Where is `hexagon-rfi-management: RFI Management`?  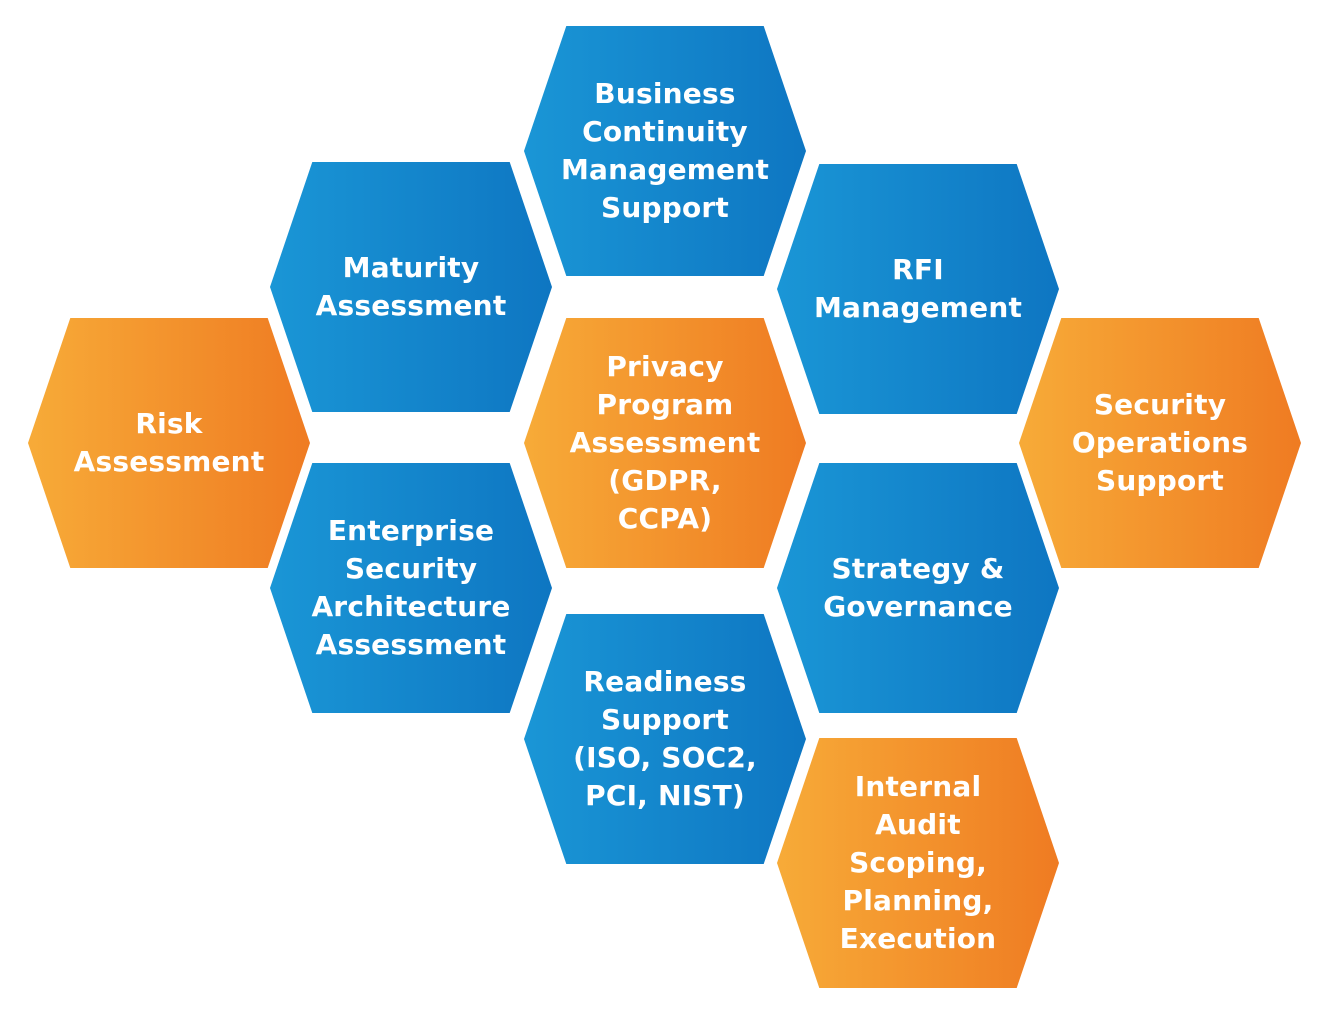
hexagon-rfi-management: RFI Management is located at coordinates (918, 289).